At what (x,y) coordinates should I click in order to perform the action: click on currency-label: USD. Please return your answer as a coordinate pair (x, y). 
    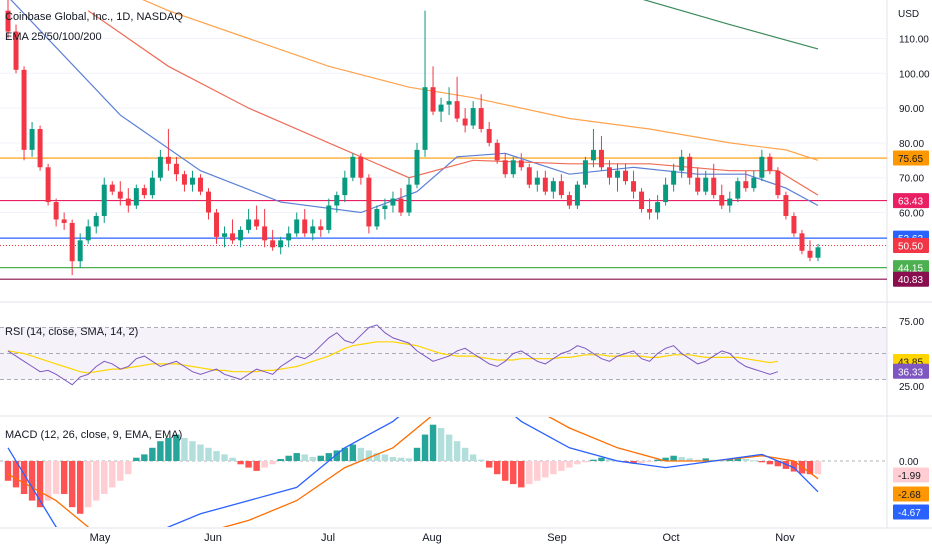
    Looking at the image, I should click on (909, 14).